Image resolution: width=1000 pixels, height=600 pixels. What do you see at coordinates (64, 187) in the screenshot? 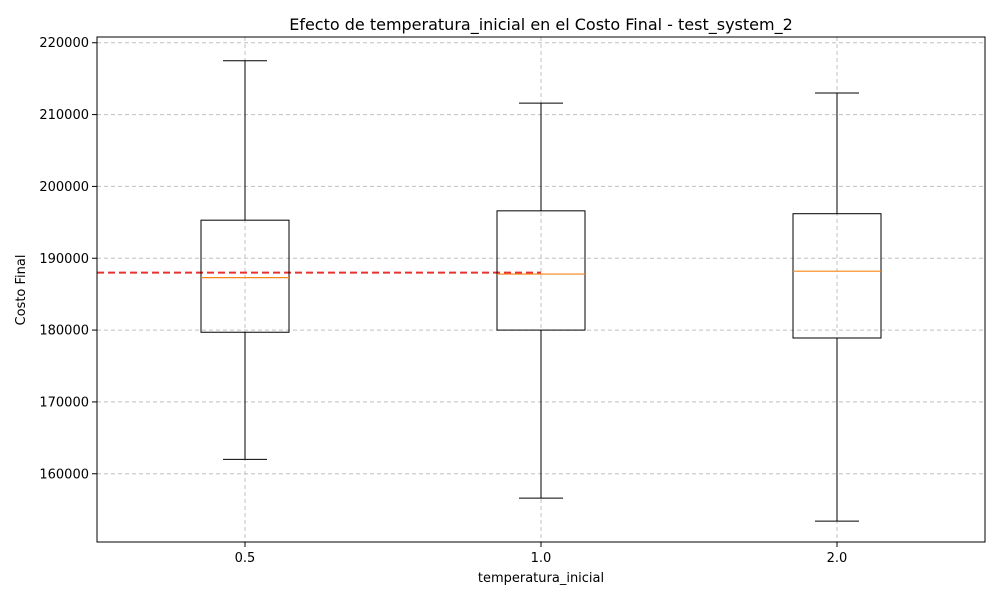
I see `y-tick-label: 200000` at bounding box center [64, 187].